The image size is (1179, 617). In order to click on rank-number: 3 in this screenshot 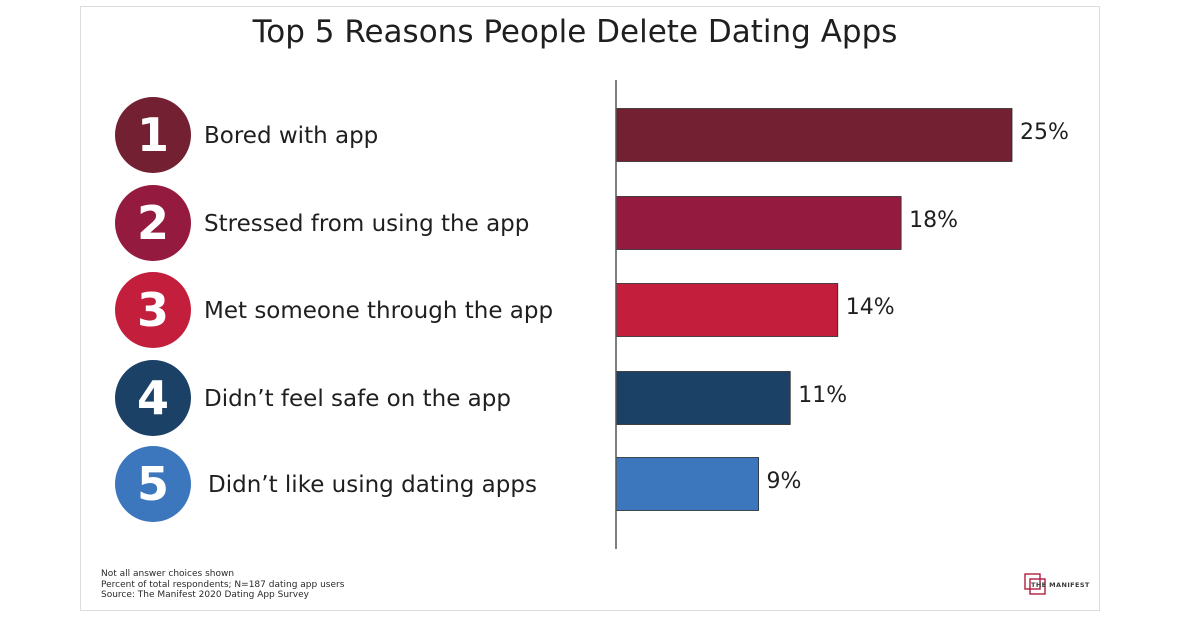, I will do `click(153, 310)`.